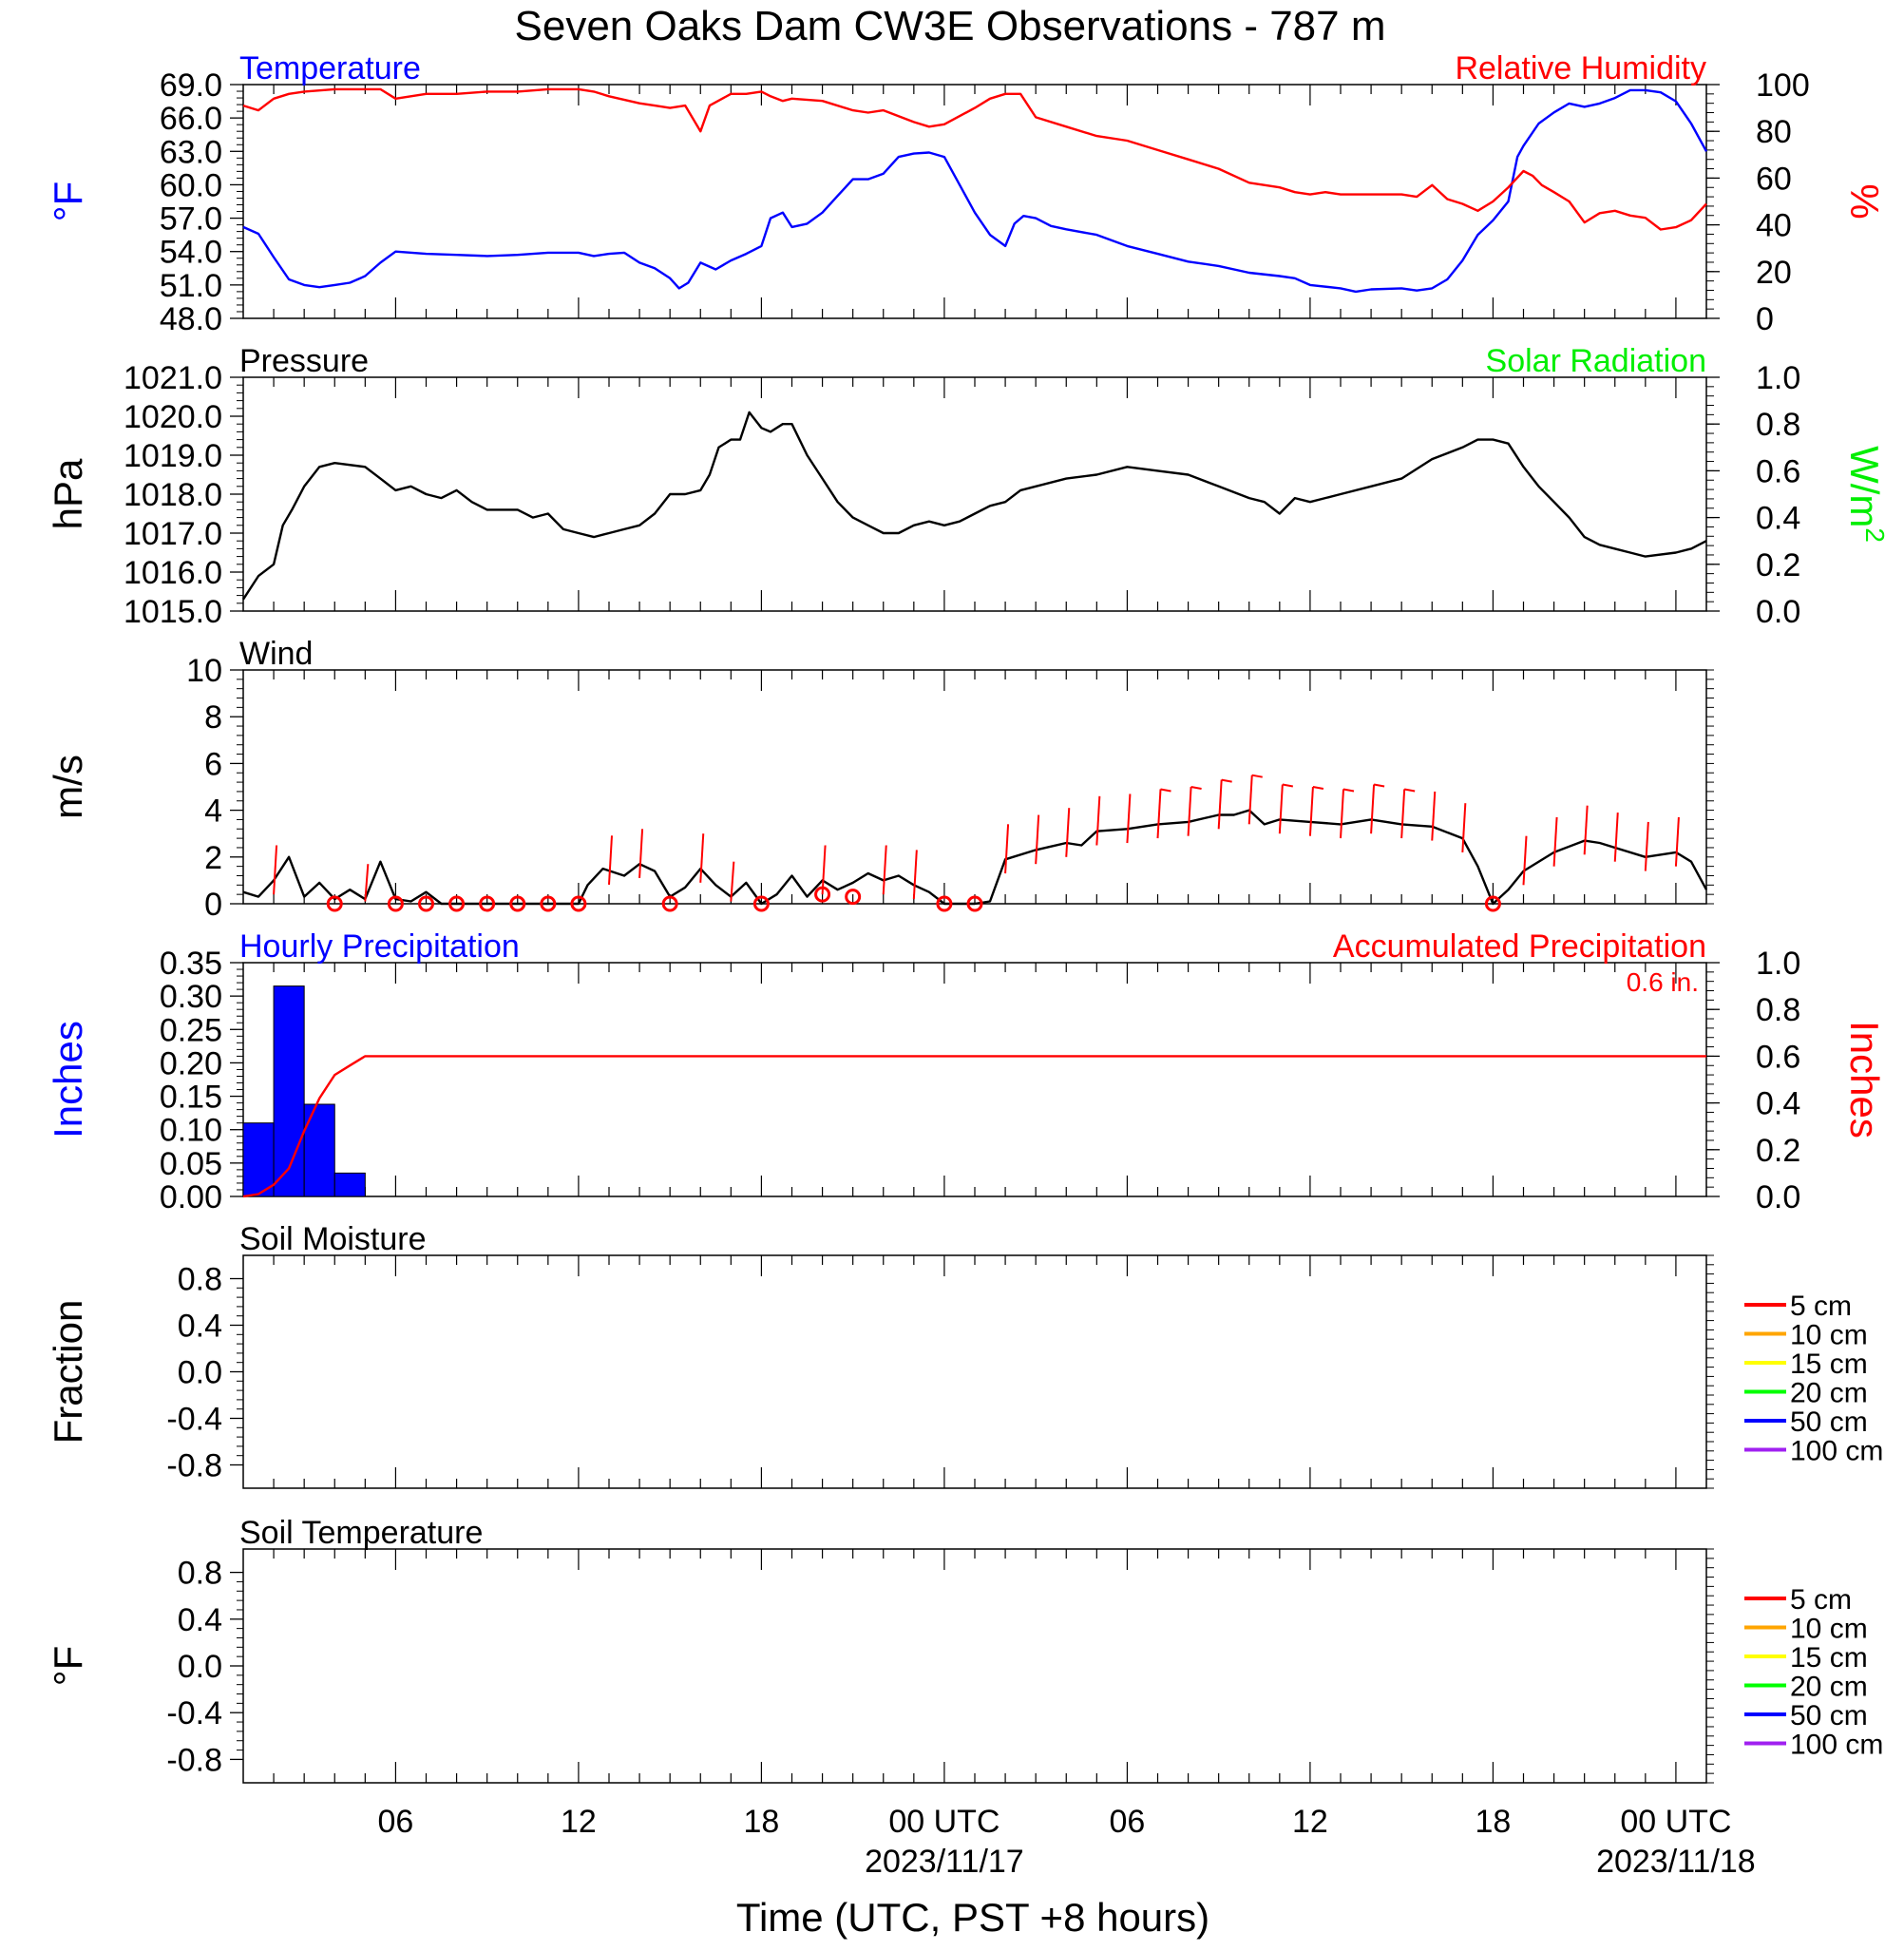 Image resolution: width=1904 pixels, height=1951 pixels. I want to click on precip-total-label: 0.6 in., so click(1663, 982).